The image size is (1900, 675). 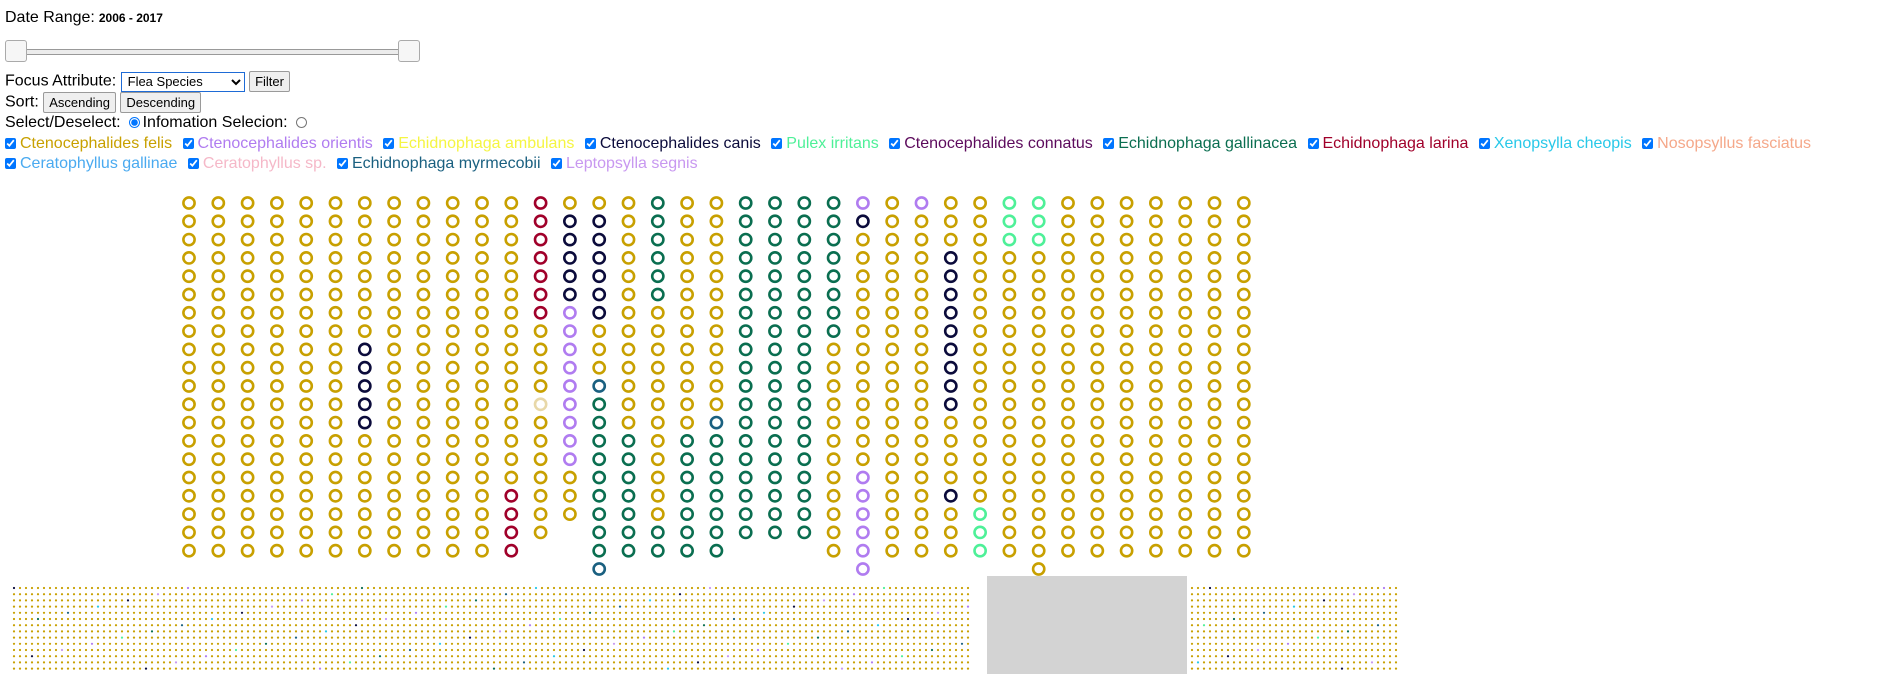 What do you see at coordinates (161, 102) in the screenshot?
I see `descending-button: Descending` at bounding box center [161, 102].